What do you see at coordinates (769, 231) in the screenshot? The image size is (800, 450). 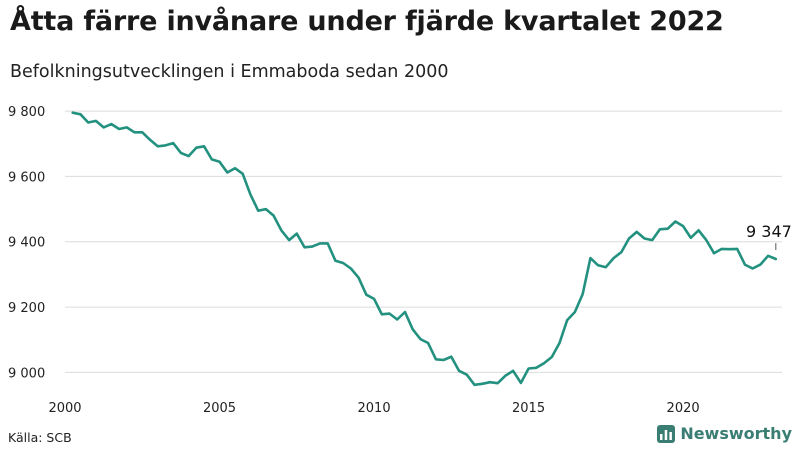 I see `end-value-label: 9 347` at bounding box center [769, 231].